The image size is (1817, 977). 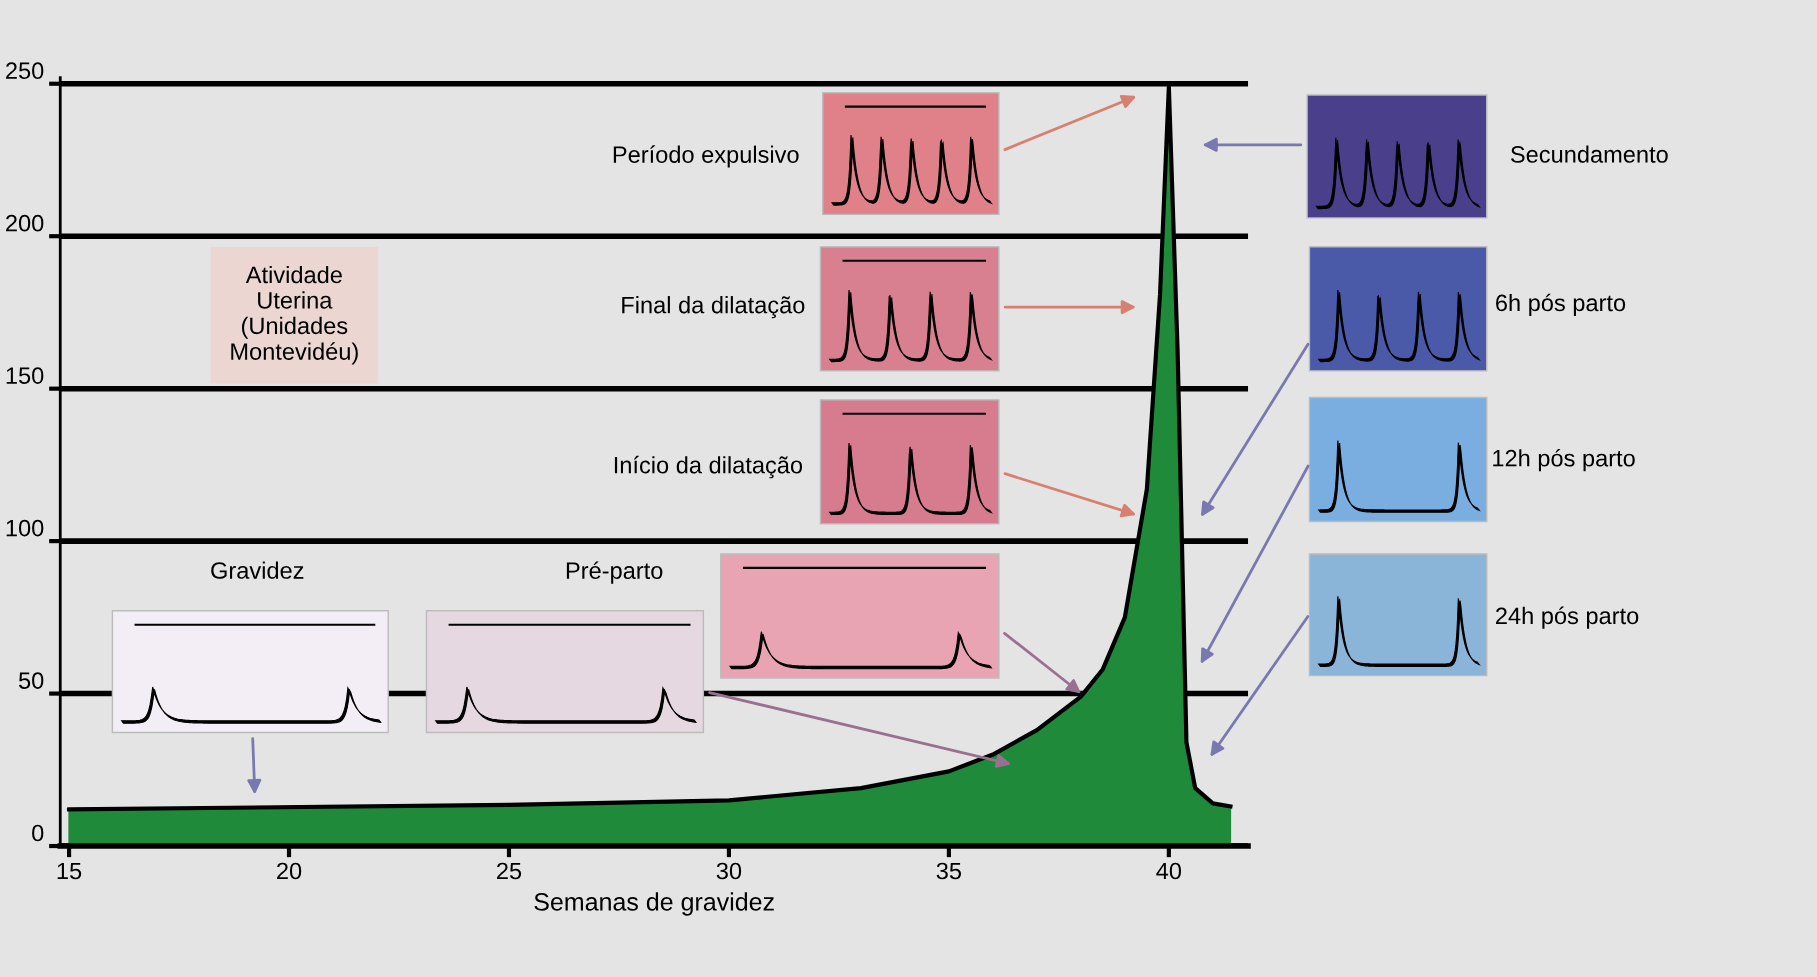 What do you see at coordinates (1589, 154) in the screenshot?
I see `text: Secundamento` at bounding box center [1589, 154].